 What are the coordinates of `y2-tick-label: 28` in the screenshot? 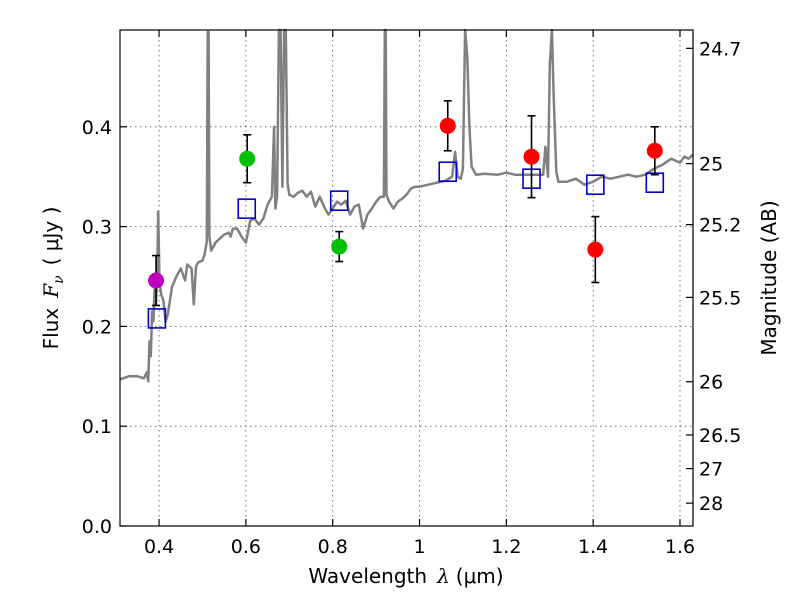 It's located at (711, 504).